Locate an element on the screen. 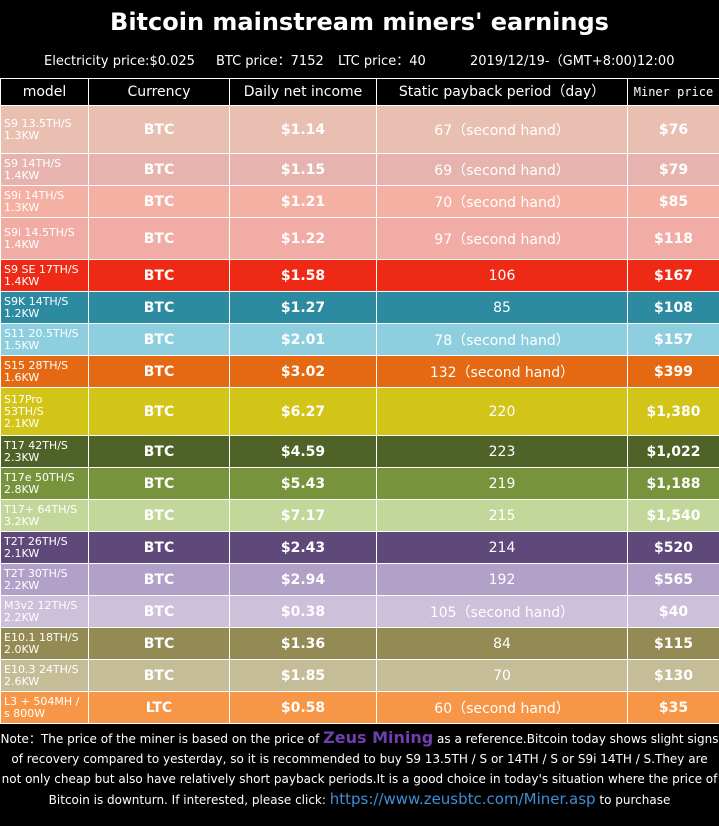 The width and height of the screenshot is (719, 826). col-header-price: Miner price is located at coordinates (673, 92).